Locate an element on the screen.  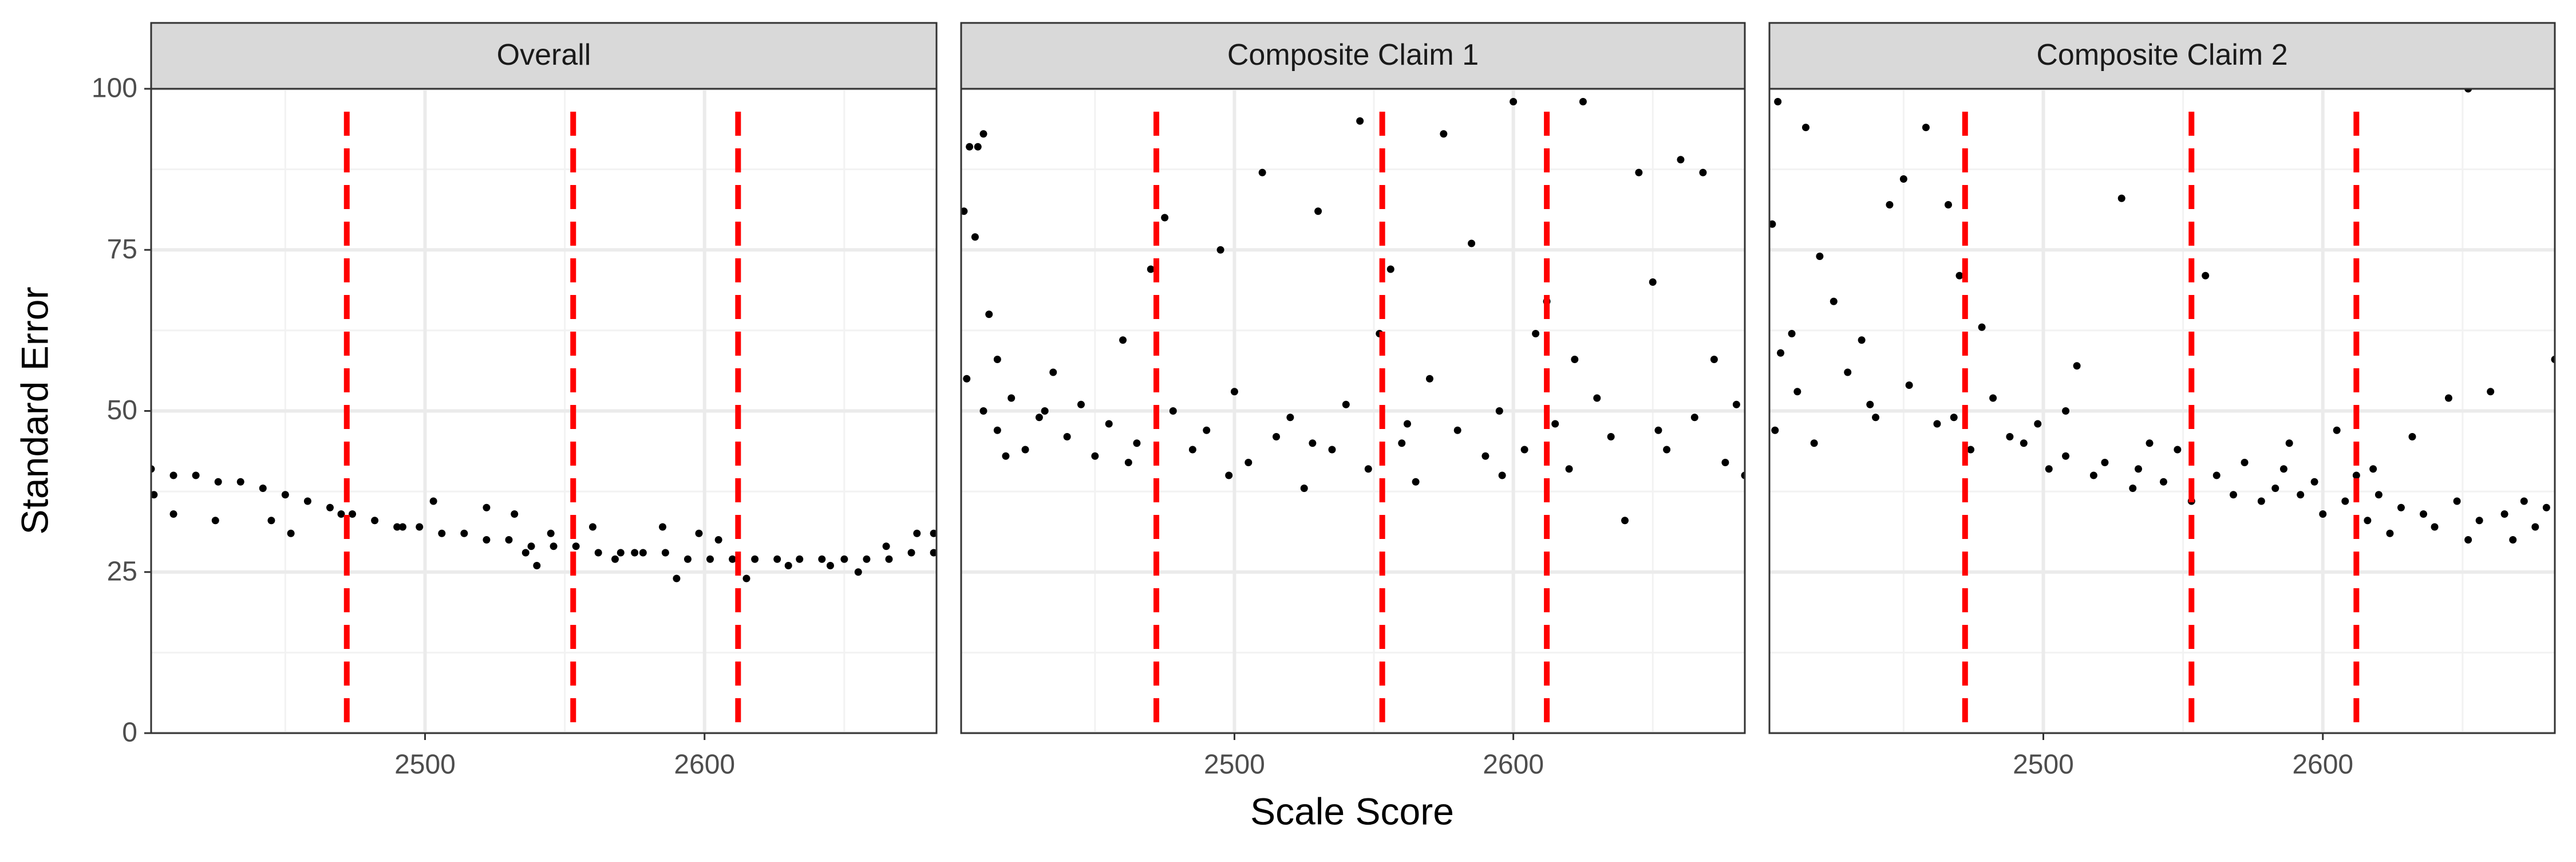
facet-strip is located at coordinates (1353, 56).